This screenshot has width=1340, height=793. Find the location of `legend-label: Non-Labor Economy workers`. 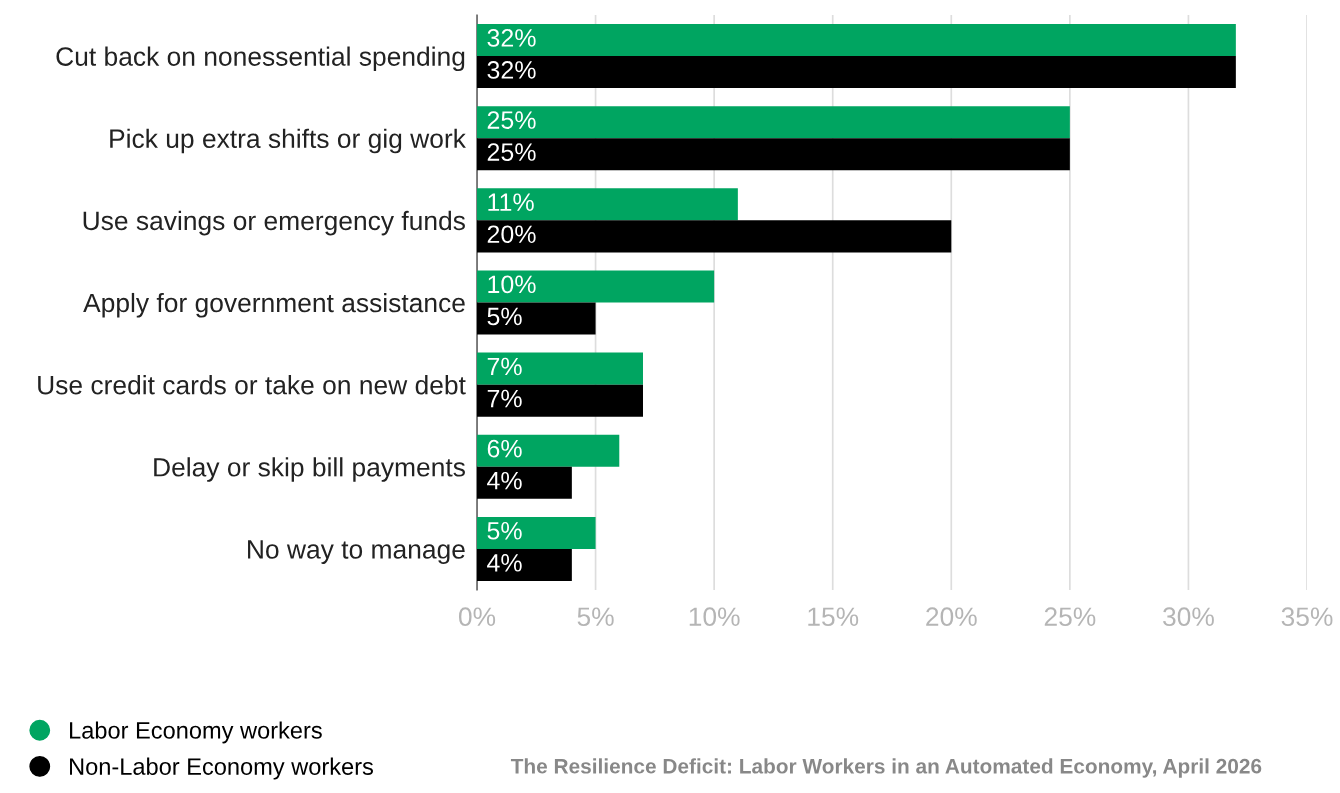

legend-label: Non-Labor Economy workers is located at coordinates (221, 768).